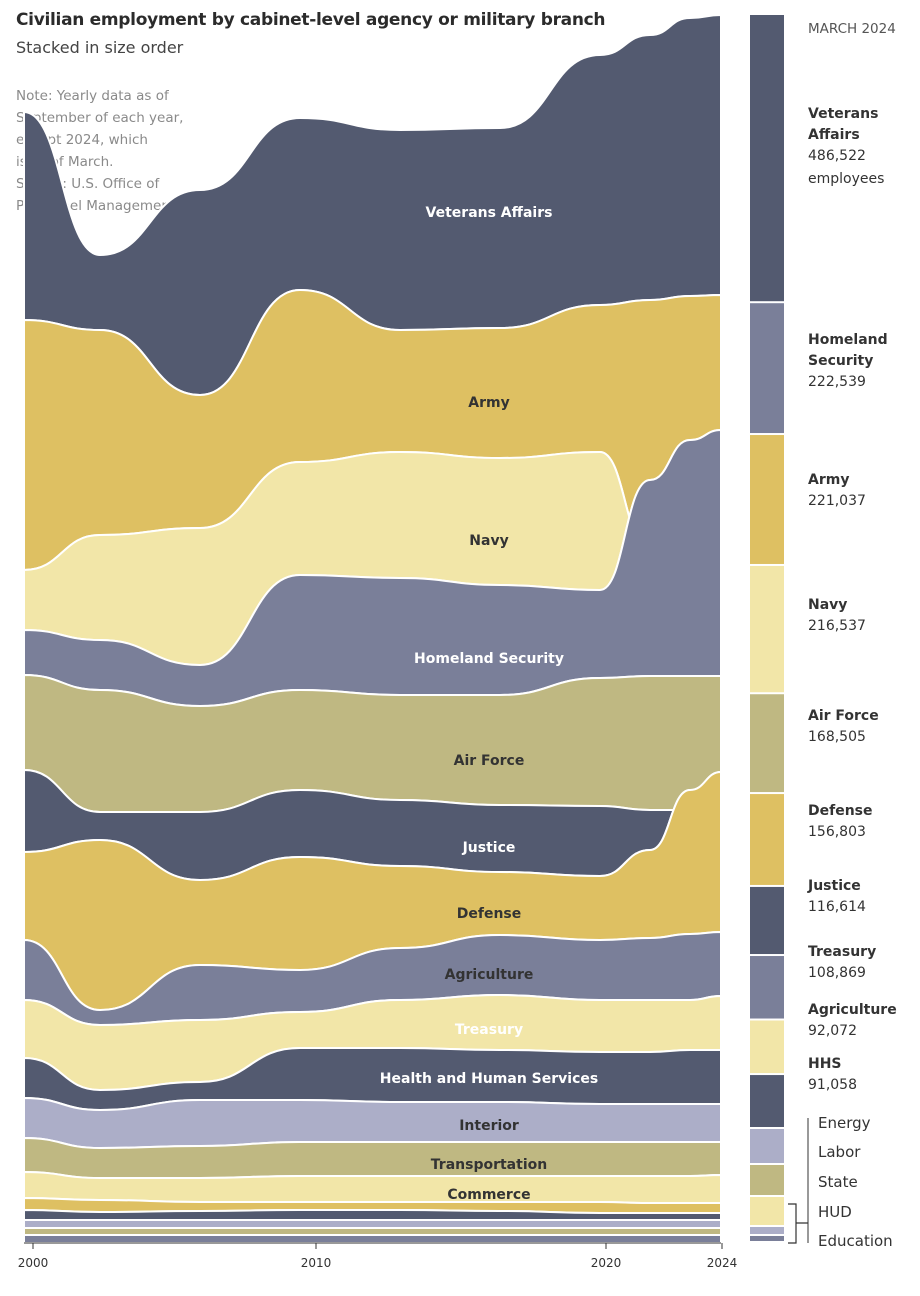  I want to click on stream-label: Army, so click(488, 403).